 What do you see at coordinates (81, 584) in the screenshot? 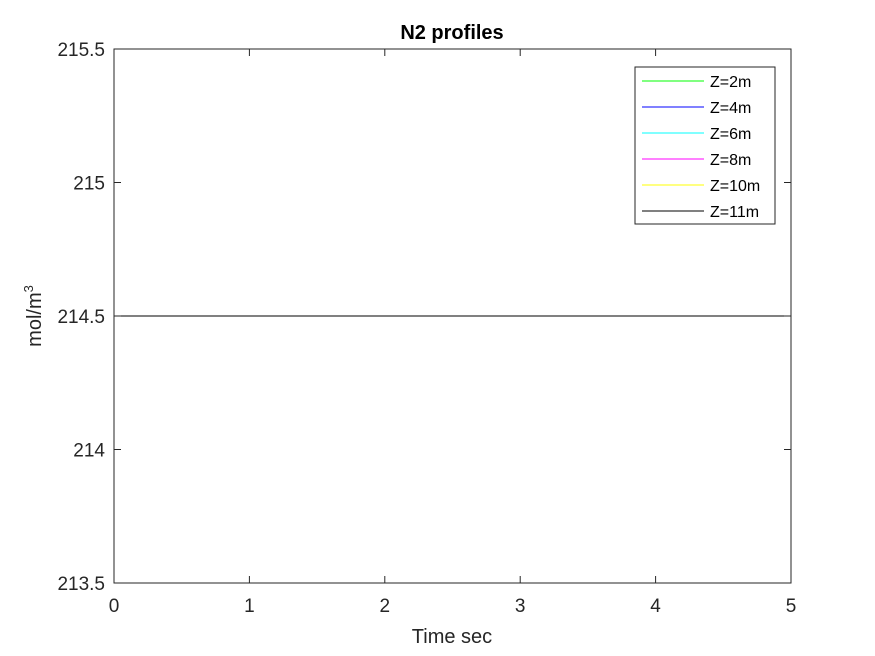
I see `y-tick-label: 213.5` at bounding box center [81, 584].